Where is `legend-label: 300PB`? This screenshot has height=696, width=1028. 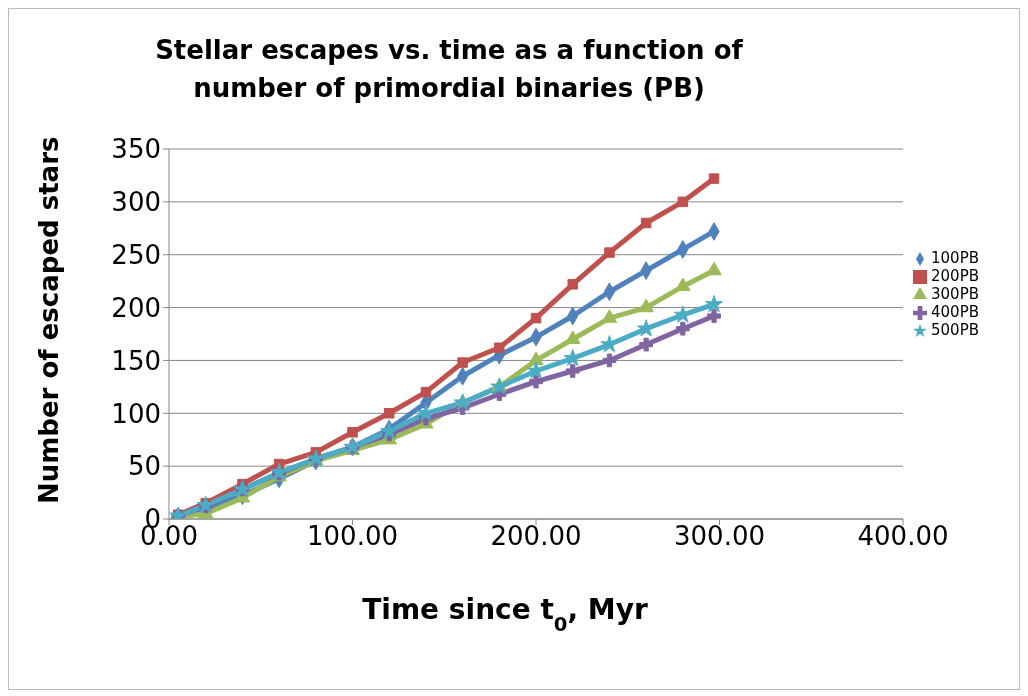 legend-label: 300PB is located at coordinates (955, 294).